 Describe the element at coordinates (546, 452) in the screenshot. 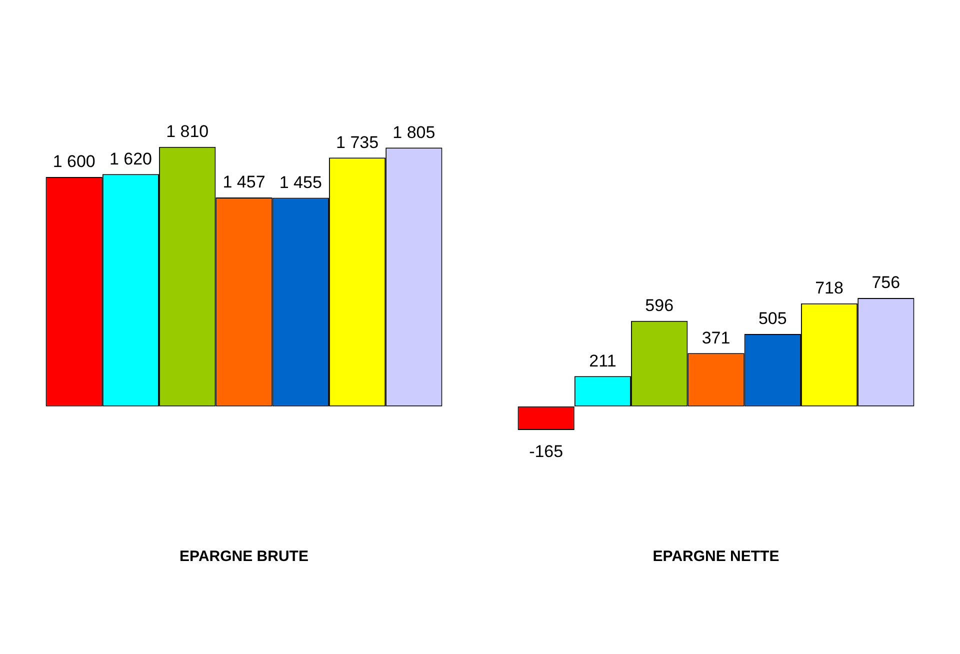

I see `data-label: -165` at that location.